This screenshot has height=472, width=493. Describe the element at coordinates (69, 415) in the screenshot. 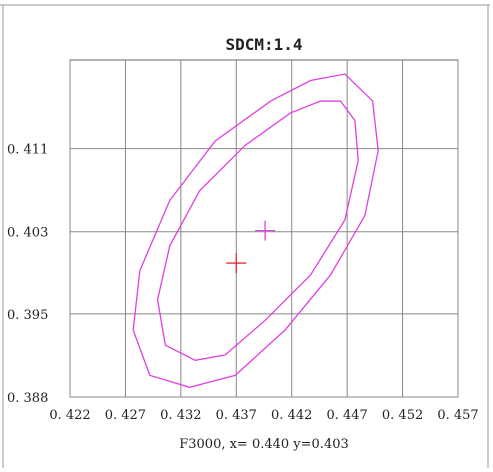

I see `x-tick-label: 0. 422` at that location.